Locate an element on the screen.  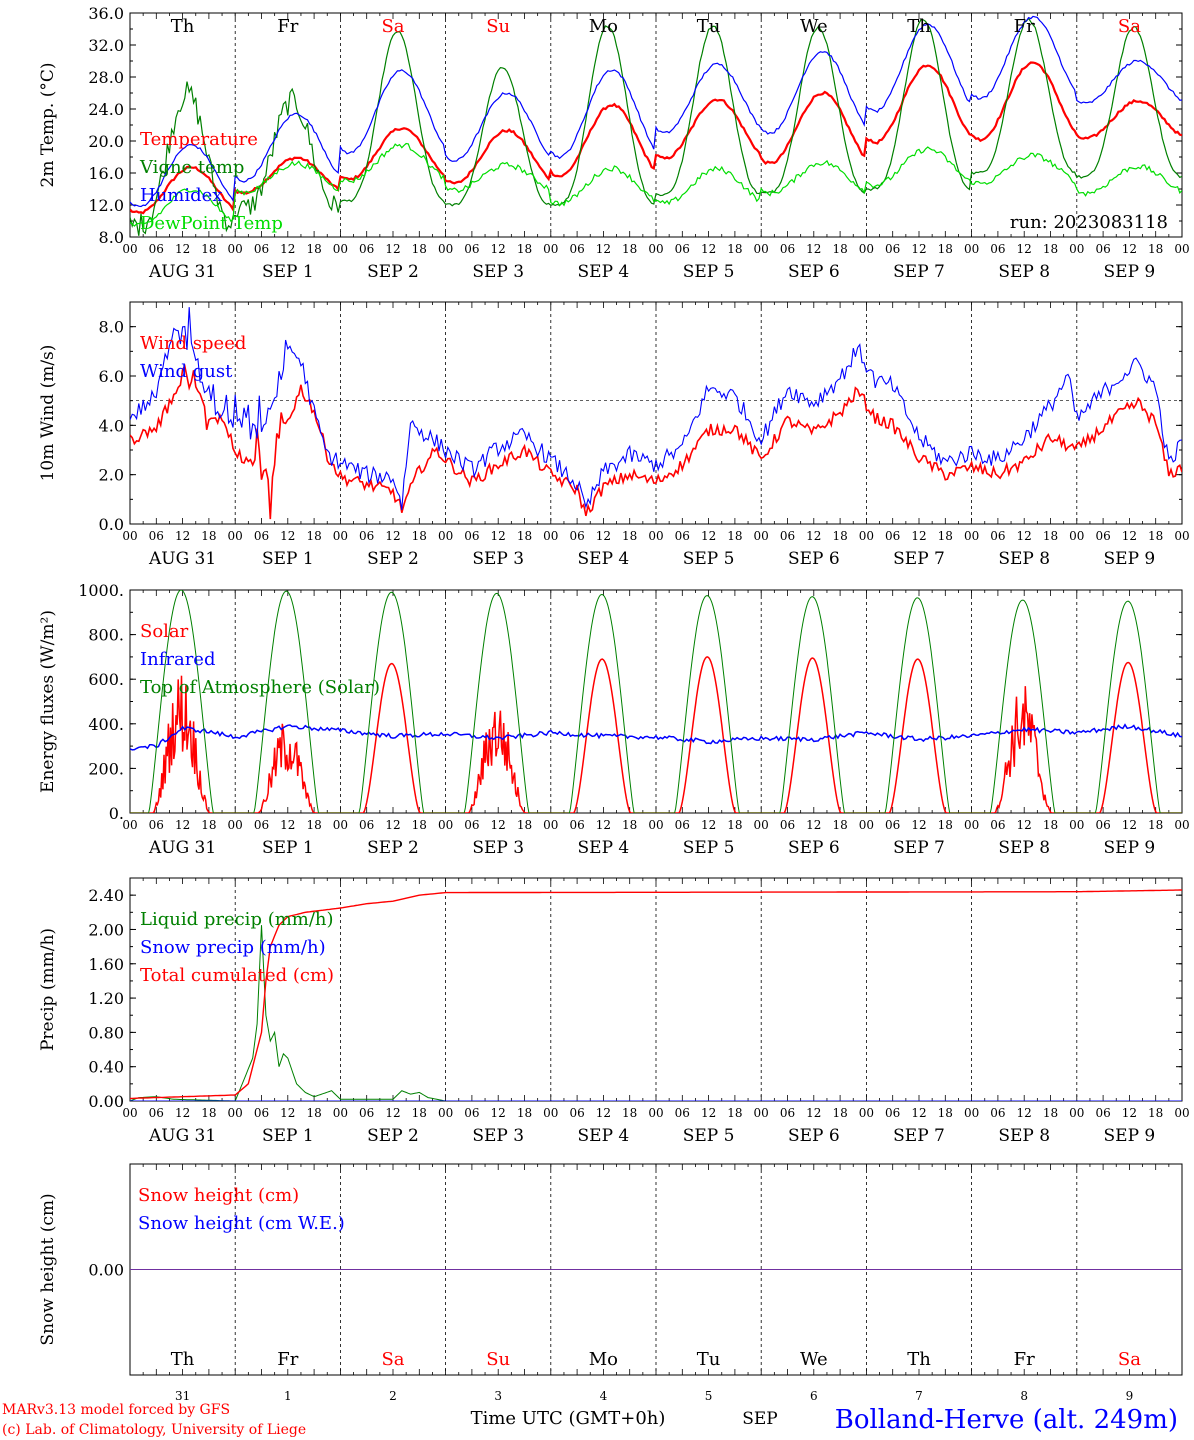
date-label: SEP 4 is located at coordinates (604, 272).